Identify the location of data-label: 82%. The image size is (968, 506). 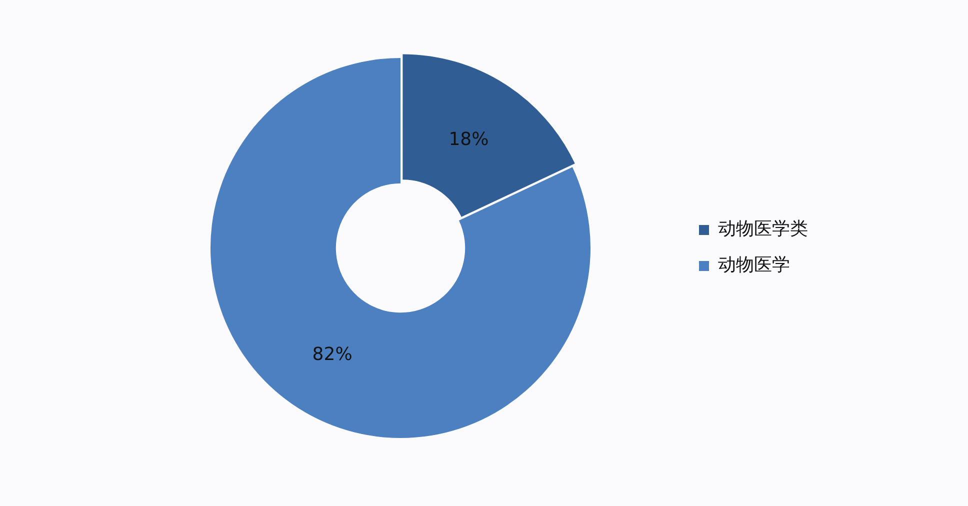
(332, 355).